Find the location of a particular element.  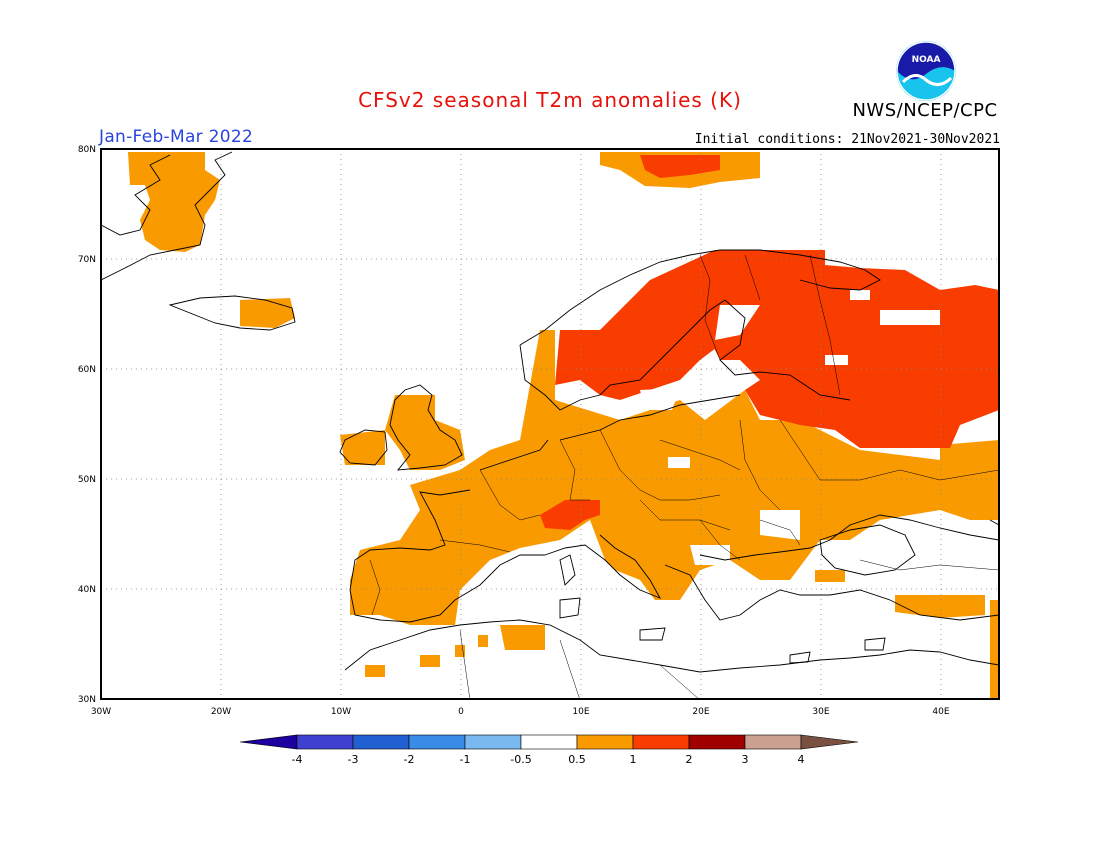

lon-label: 0 is located at coordinates (461, 712).